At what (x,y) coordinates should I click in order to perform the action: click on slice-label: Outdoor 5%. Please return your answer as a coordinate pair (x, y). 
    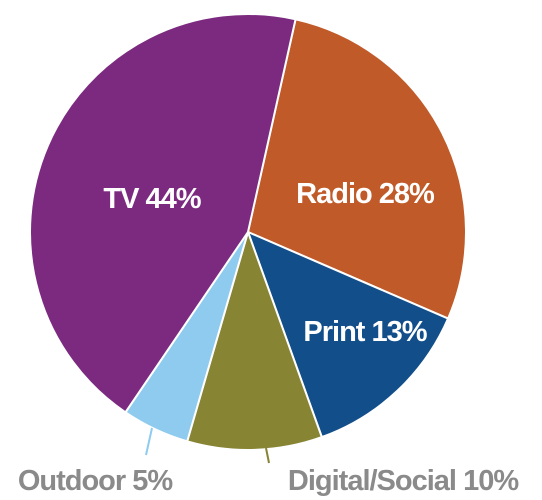
    Looking at the image, I should click on (96, 481).